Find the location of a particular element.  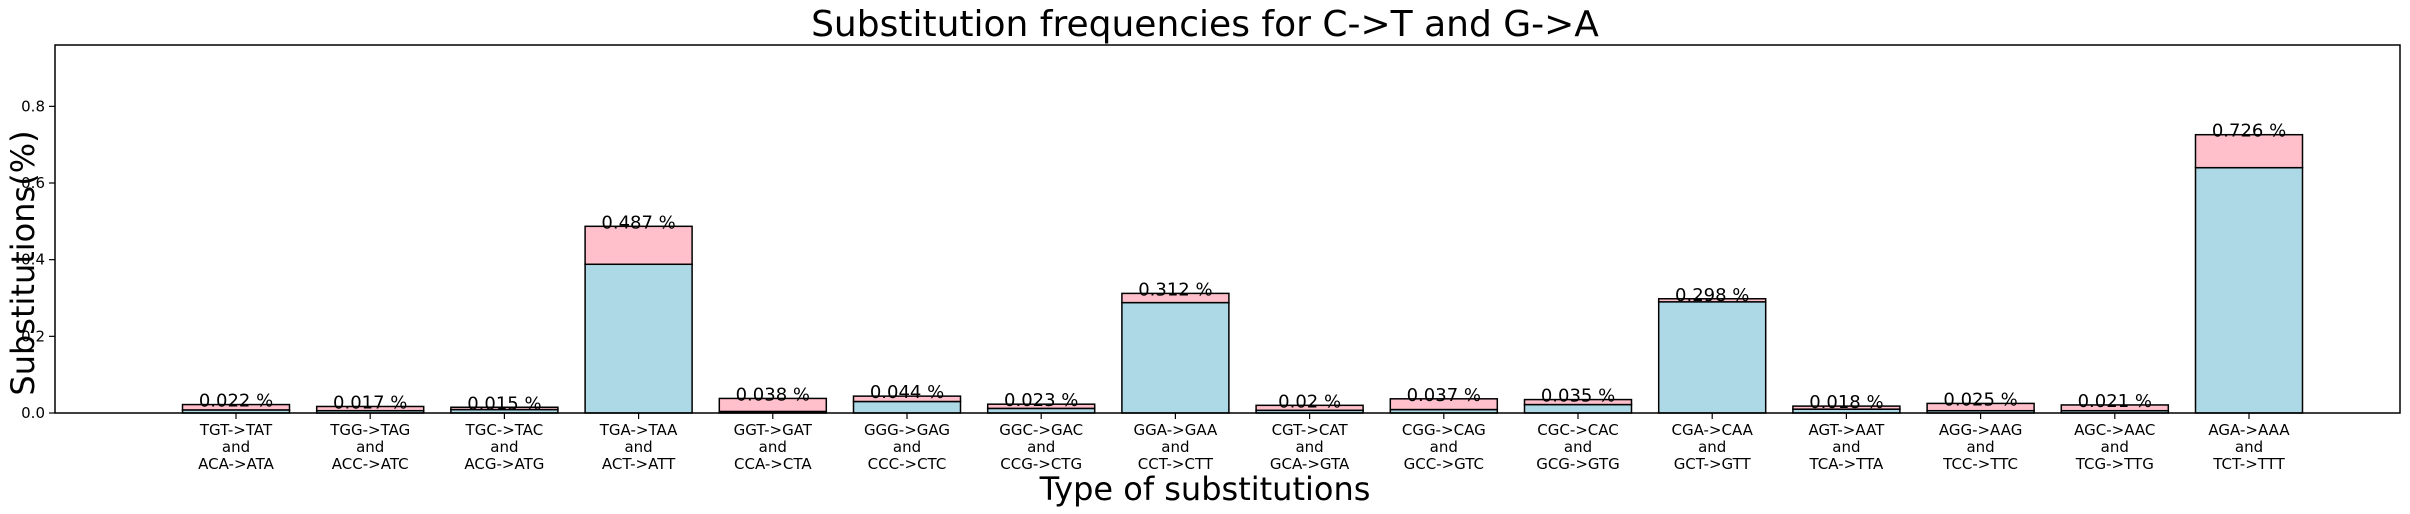

data-label-14: 0.025 % is located at coordinates (1980, 399).